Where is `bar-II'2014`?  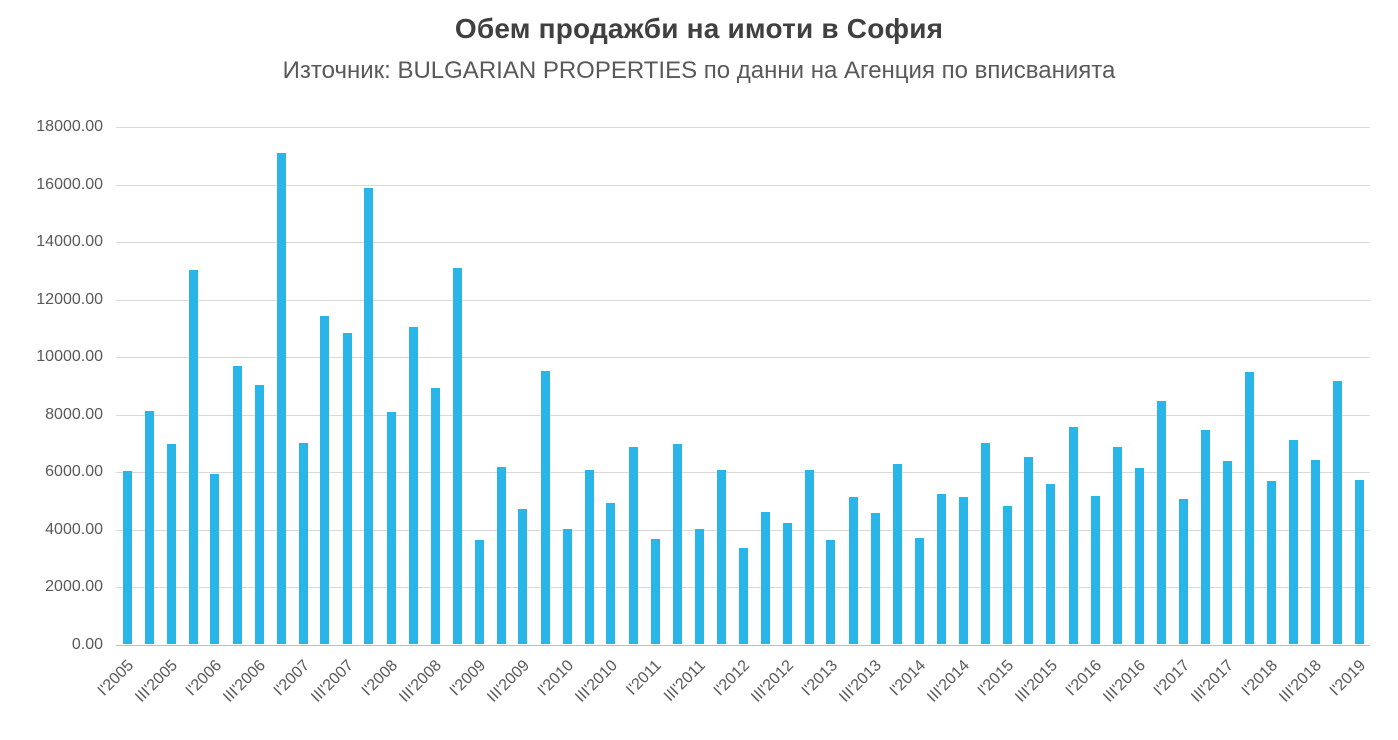
bar-II'2014 is located at coordinates (941, 569).